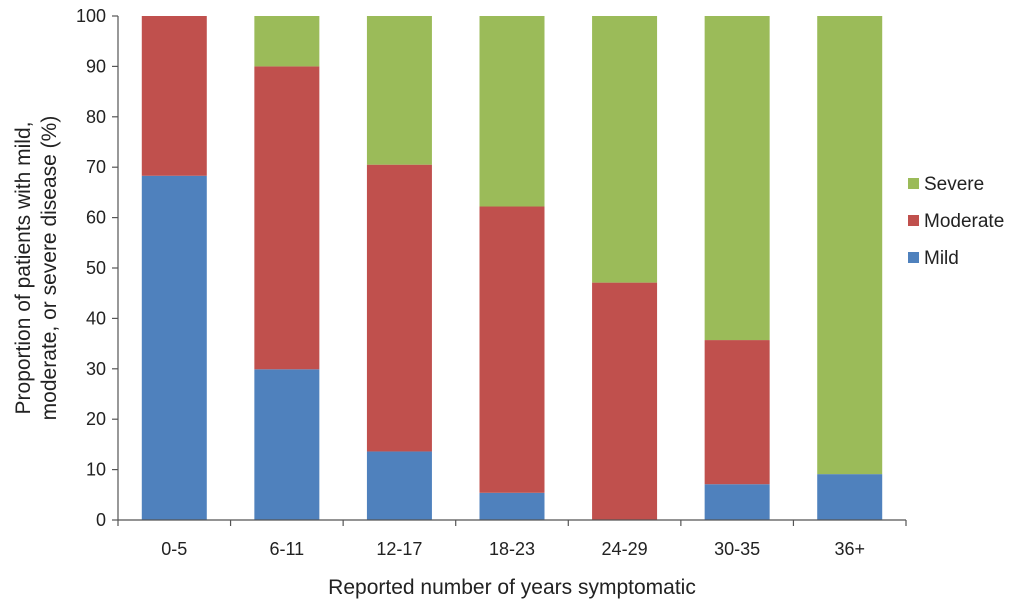 The height and width of the screenshot is (605, 1025). Describe the element at coordinates (850, 497) in the screenshot. I see `bar-mild-36+` at that location.